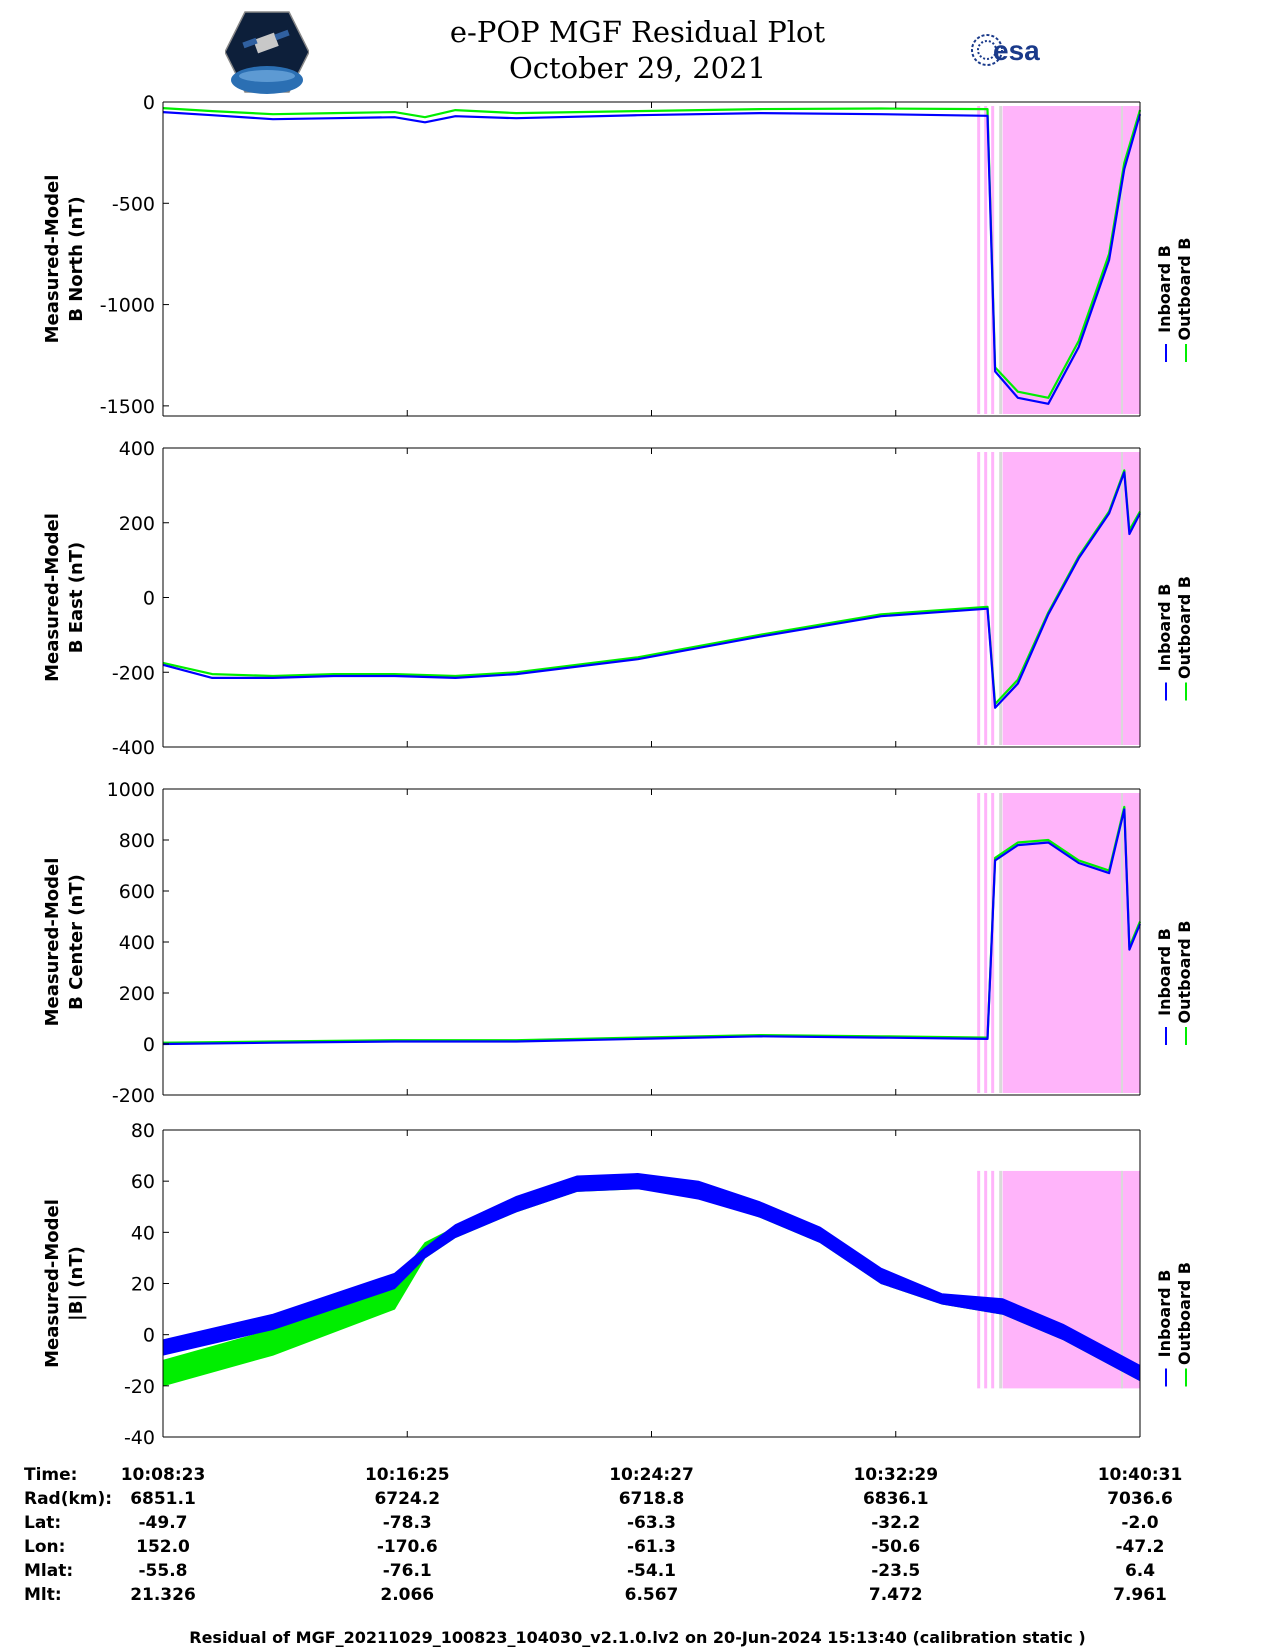 The height and width of the screenshot is (1650, 1275). I want to click on title-line-1: e-POP MGF Residual Plot, so click(637, 32).